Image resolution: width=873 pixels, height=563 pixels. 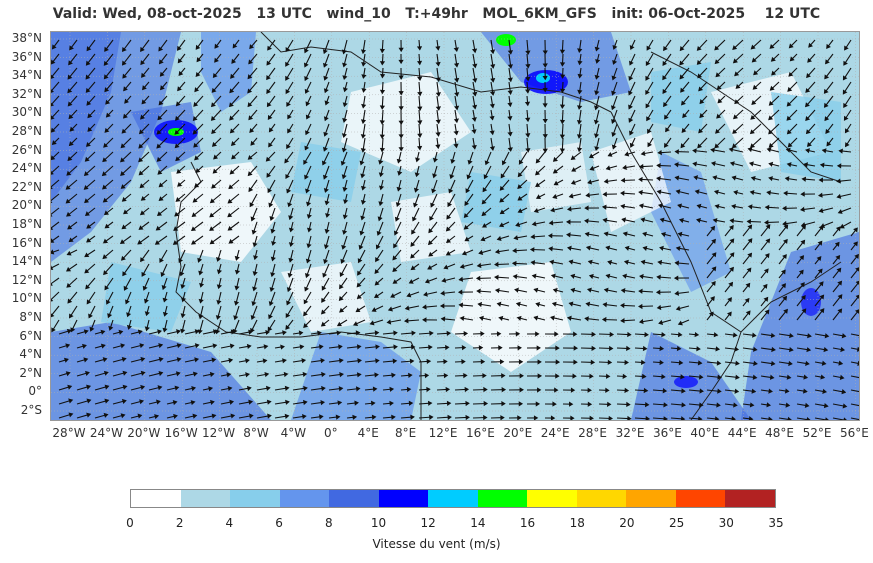 I want to click on latitude-label: 26°N, so click(x=26, y=149).